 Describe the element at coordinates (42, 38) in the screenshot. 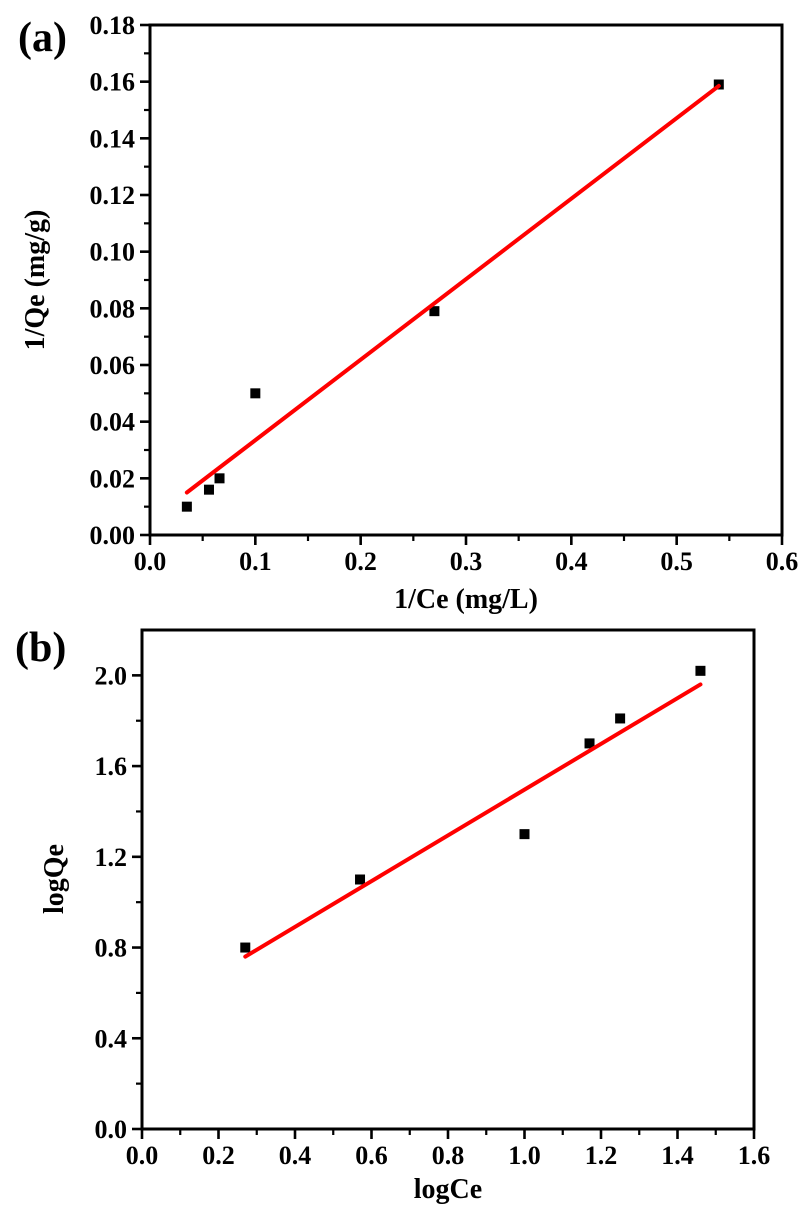

I see `panel-label-a: (a)` at that location.